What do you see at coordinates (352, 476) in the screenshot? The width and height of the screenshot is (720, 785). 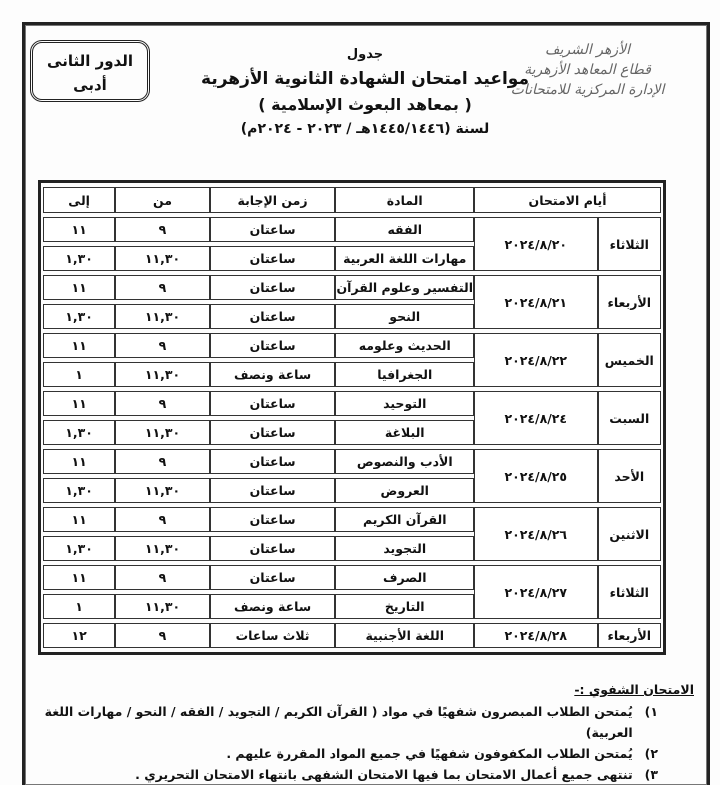 I see `table-row: الأحد ٢٠٢٤/٨/٢٥ الأدب والنصوص ساعتان ٩ ١١` at bounding box center [352, 476].